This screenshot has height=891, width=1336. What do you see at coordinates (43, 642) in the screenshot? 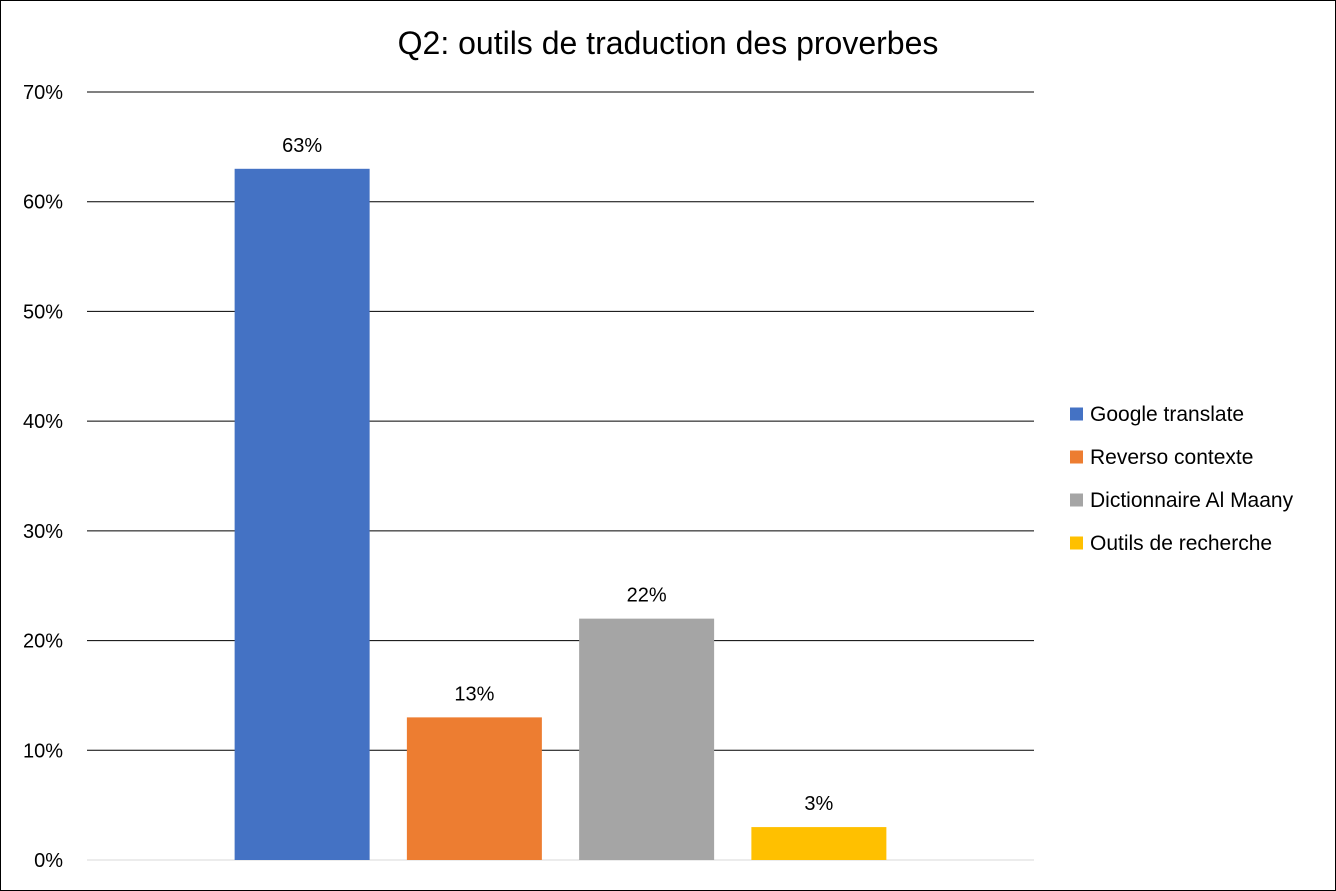
I see `y-tick-label: 20%` at bounding box center [43, 642].